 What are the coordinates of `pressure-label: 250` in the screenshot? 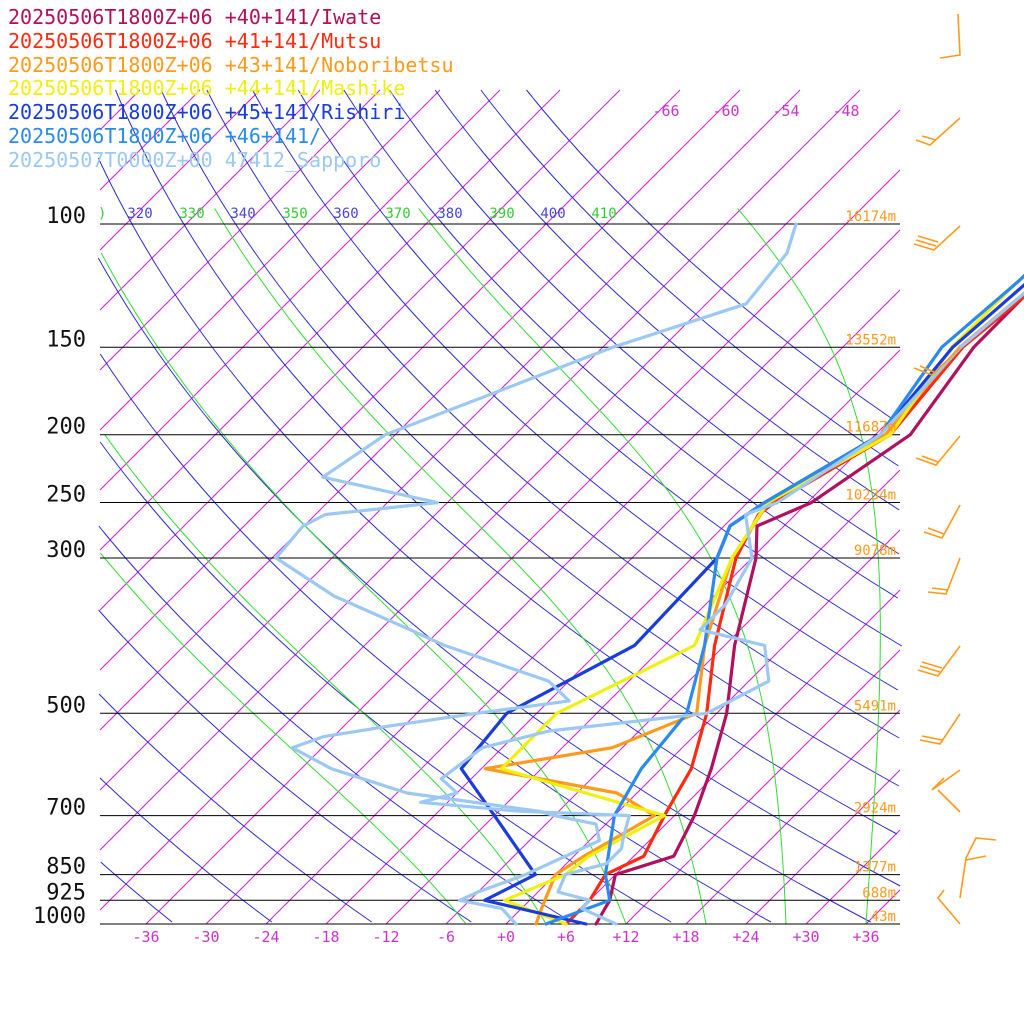 It's located at (66, 495).